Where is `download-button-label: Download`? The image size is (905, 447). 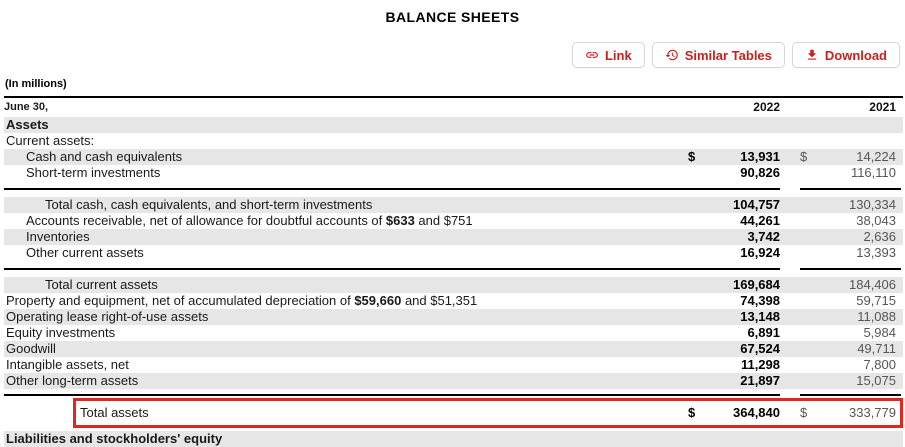
download-button-label: Download is located at coordinates (855, 55).